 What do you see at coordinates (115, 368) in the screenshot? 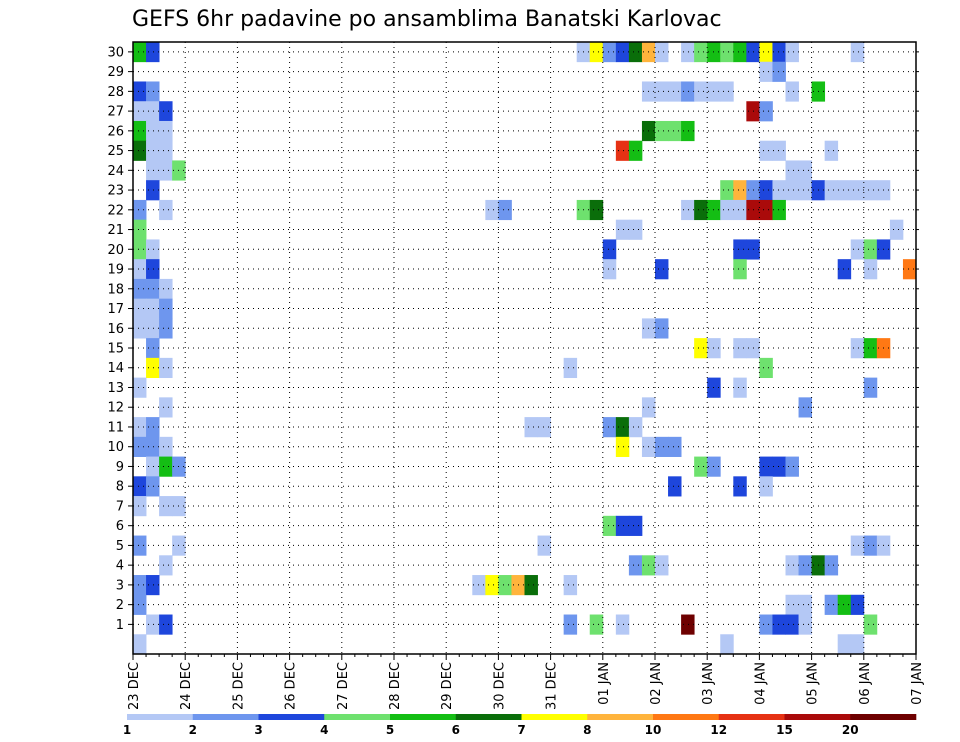
I see `y-tick-label: 14` at bounding box center [115, 368].